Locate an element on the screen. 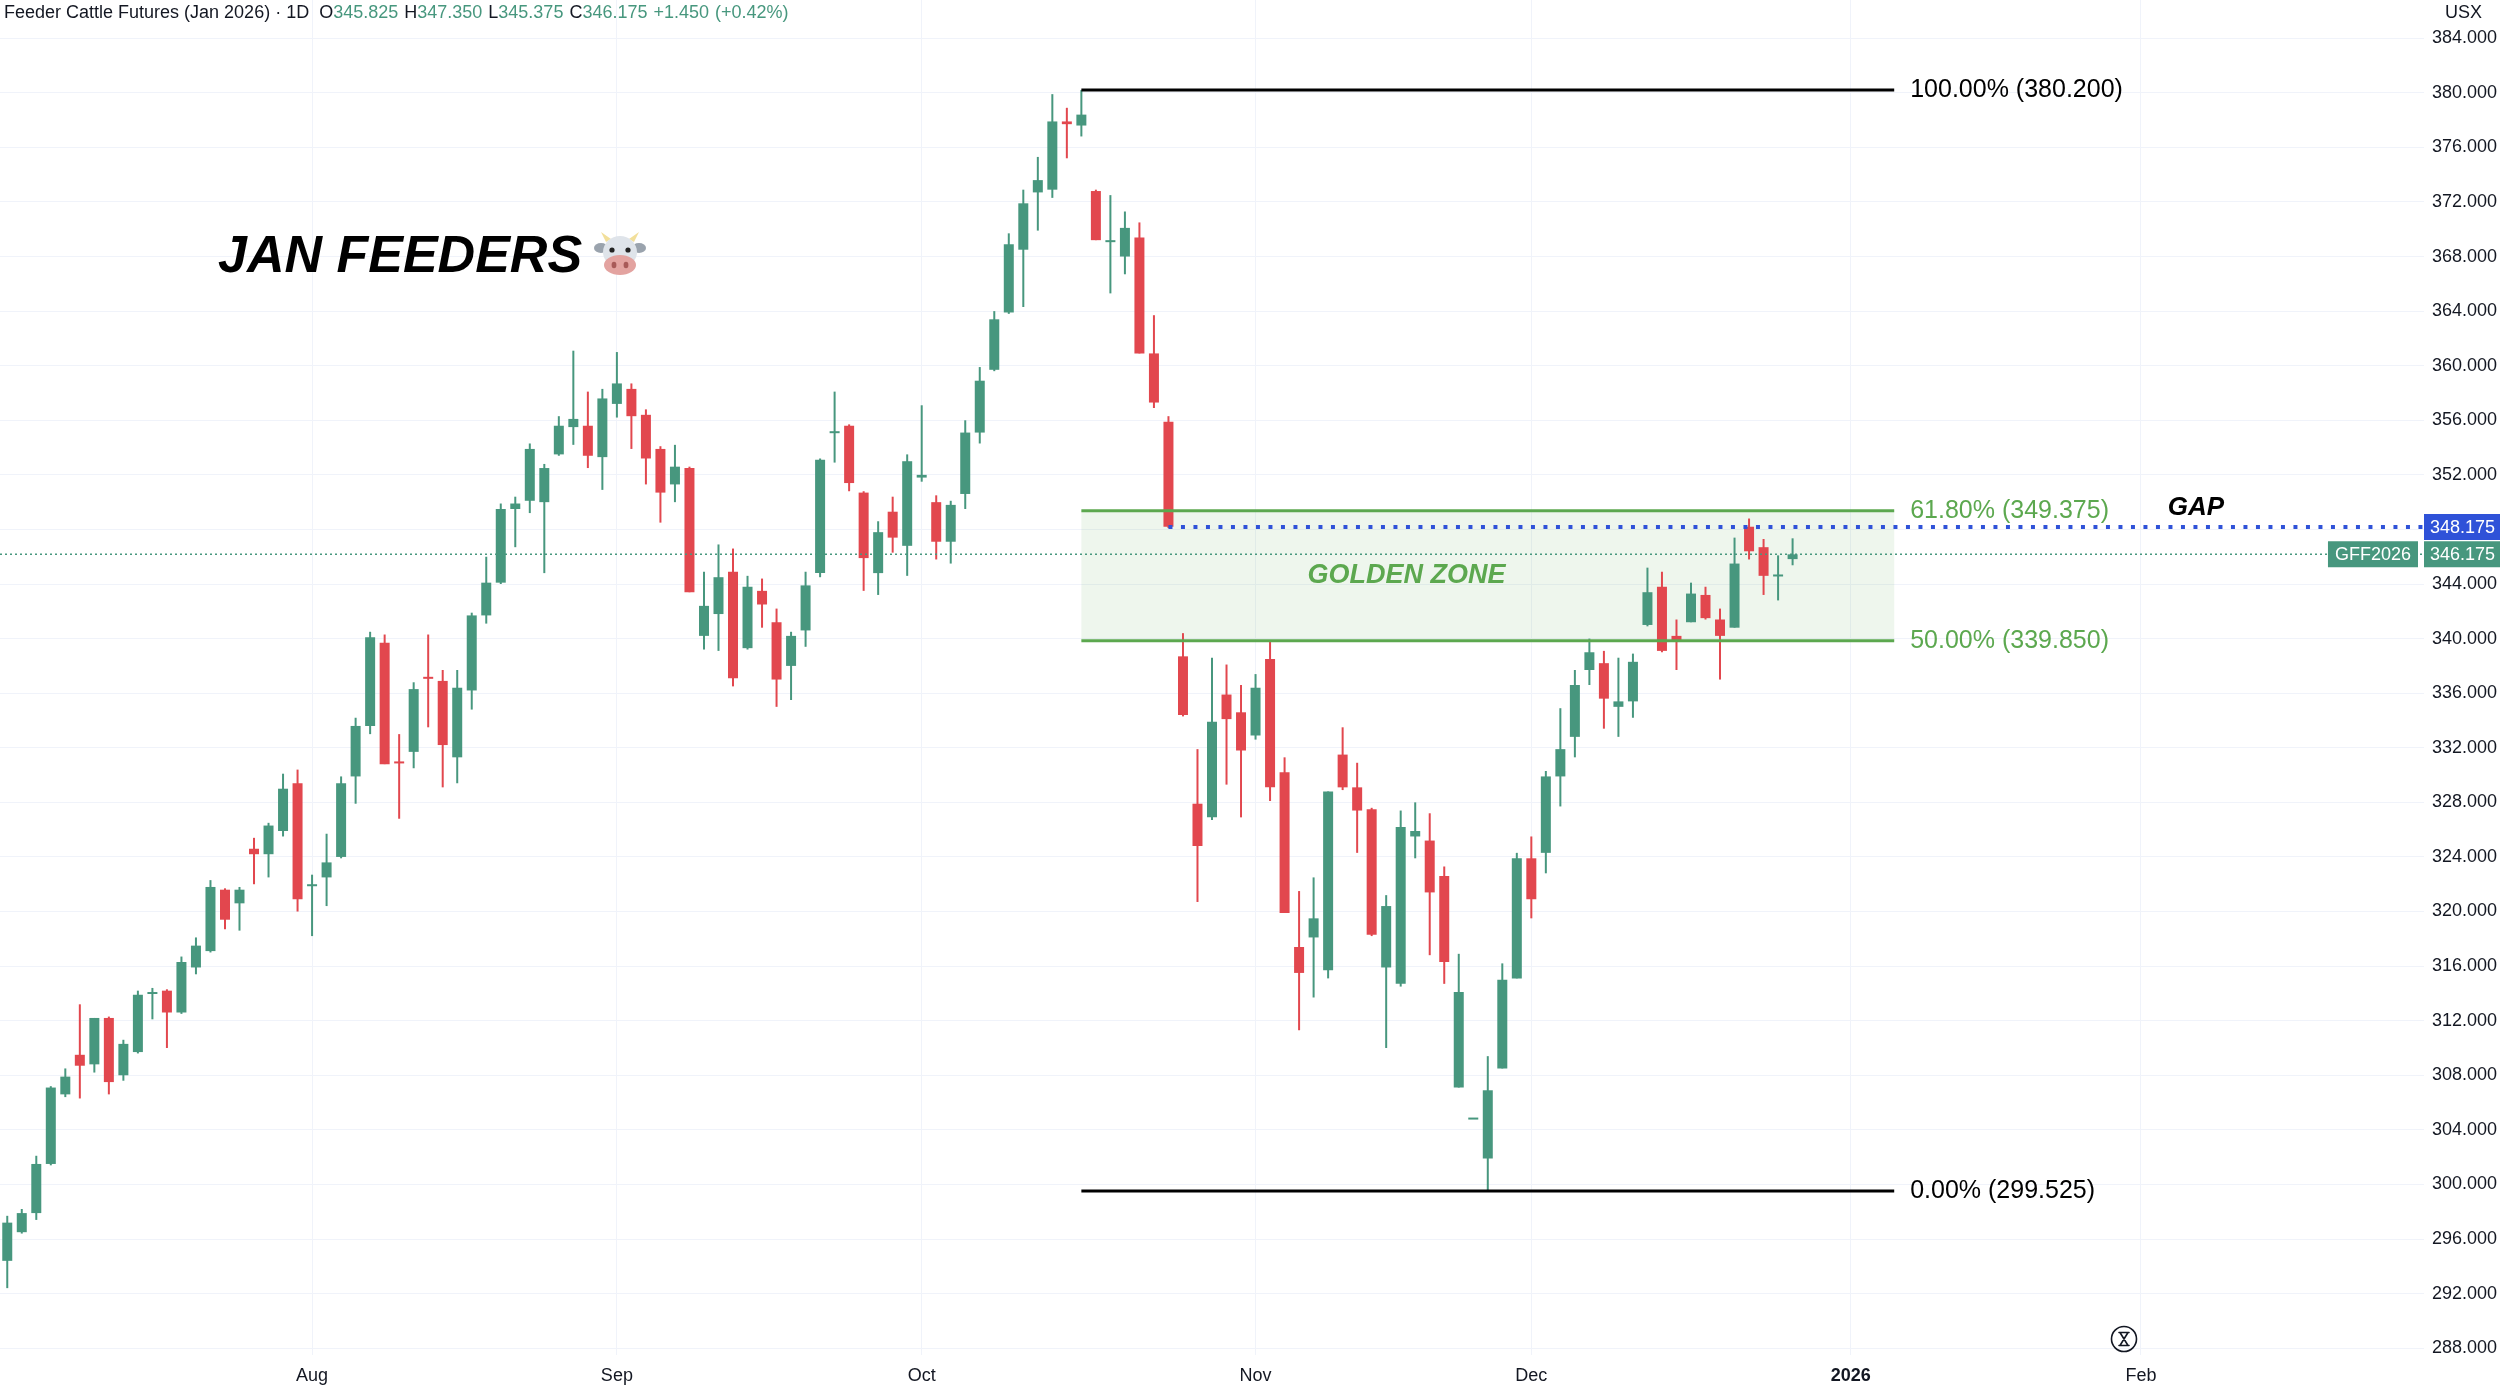  y-tick-label: 356.000 is located at coordinates (2465, 419).